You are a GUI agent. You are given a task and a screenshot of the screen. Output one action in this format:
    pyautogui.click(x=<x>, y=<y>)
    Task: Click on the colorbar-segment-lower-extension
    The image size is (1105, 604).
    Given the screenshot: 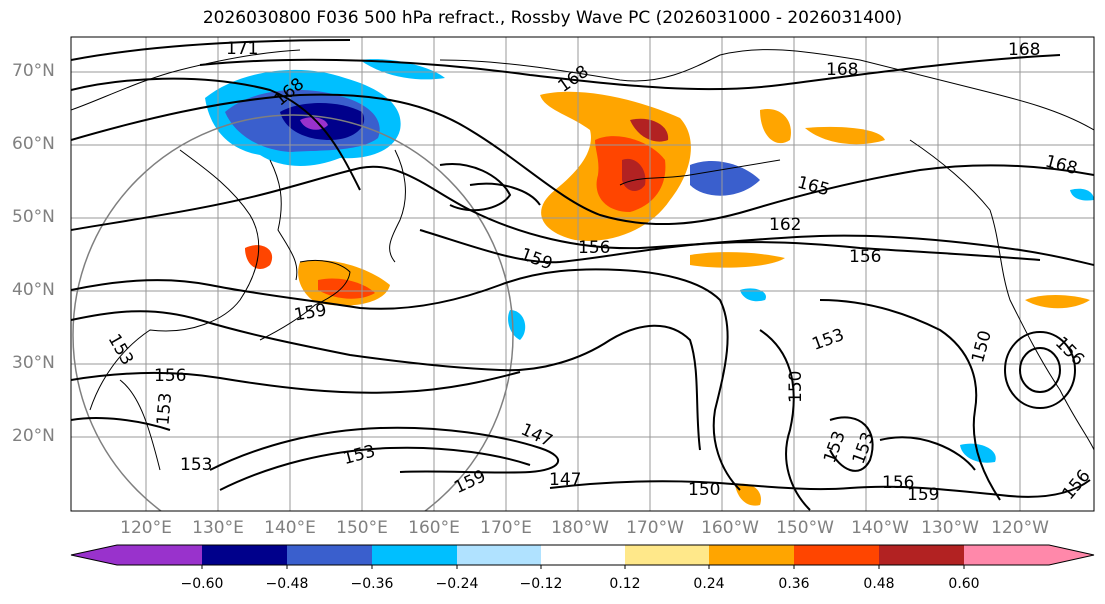 What is the action you would take?
    pyautogui.click(x=136, y=555)
    